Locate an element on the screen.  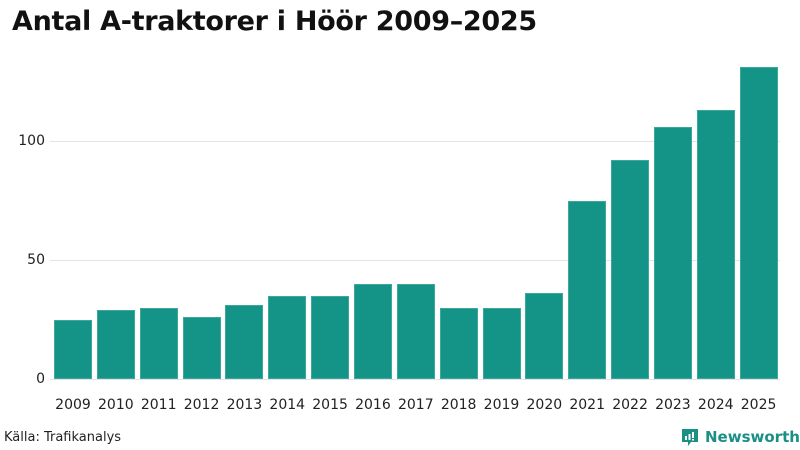
bar-2016 is located at coordinates (372, 331).